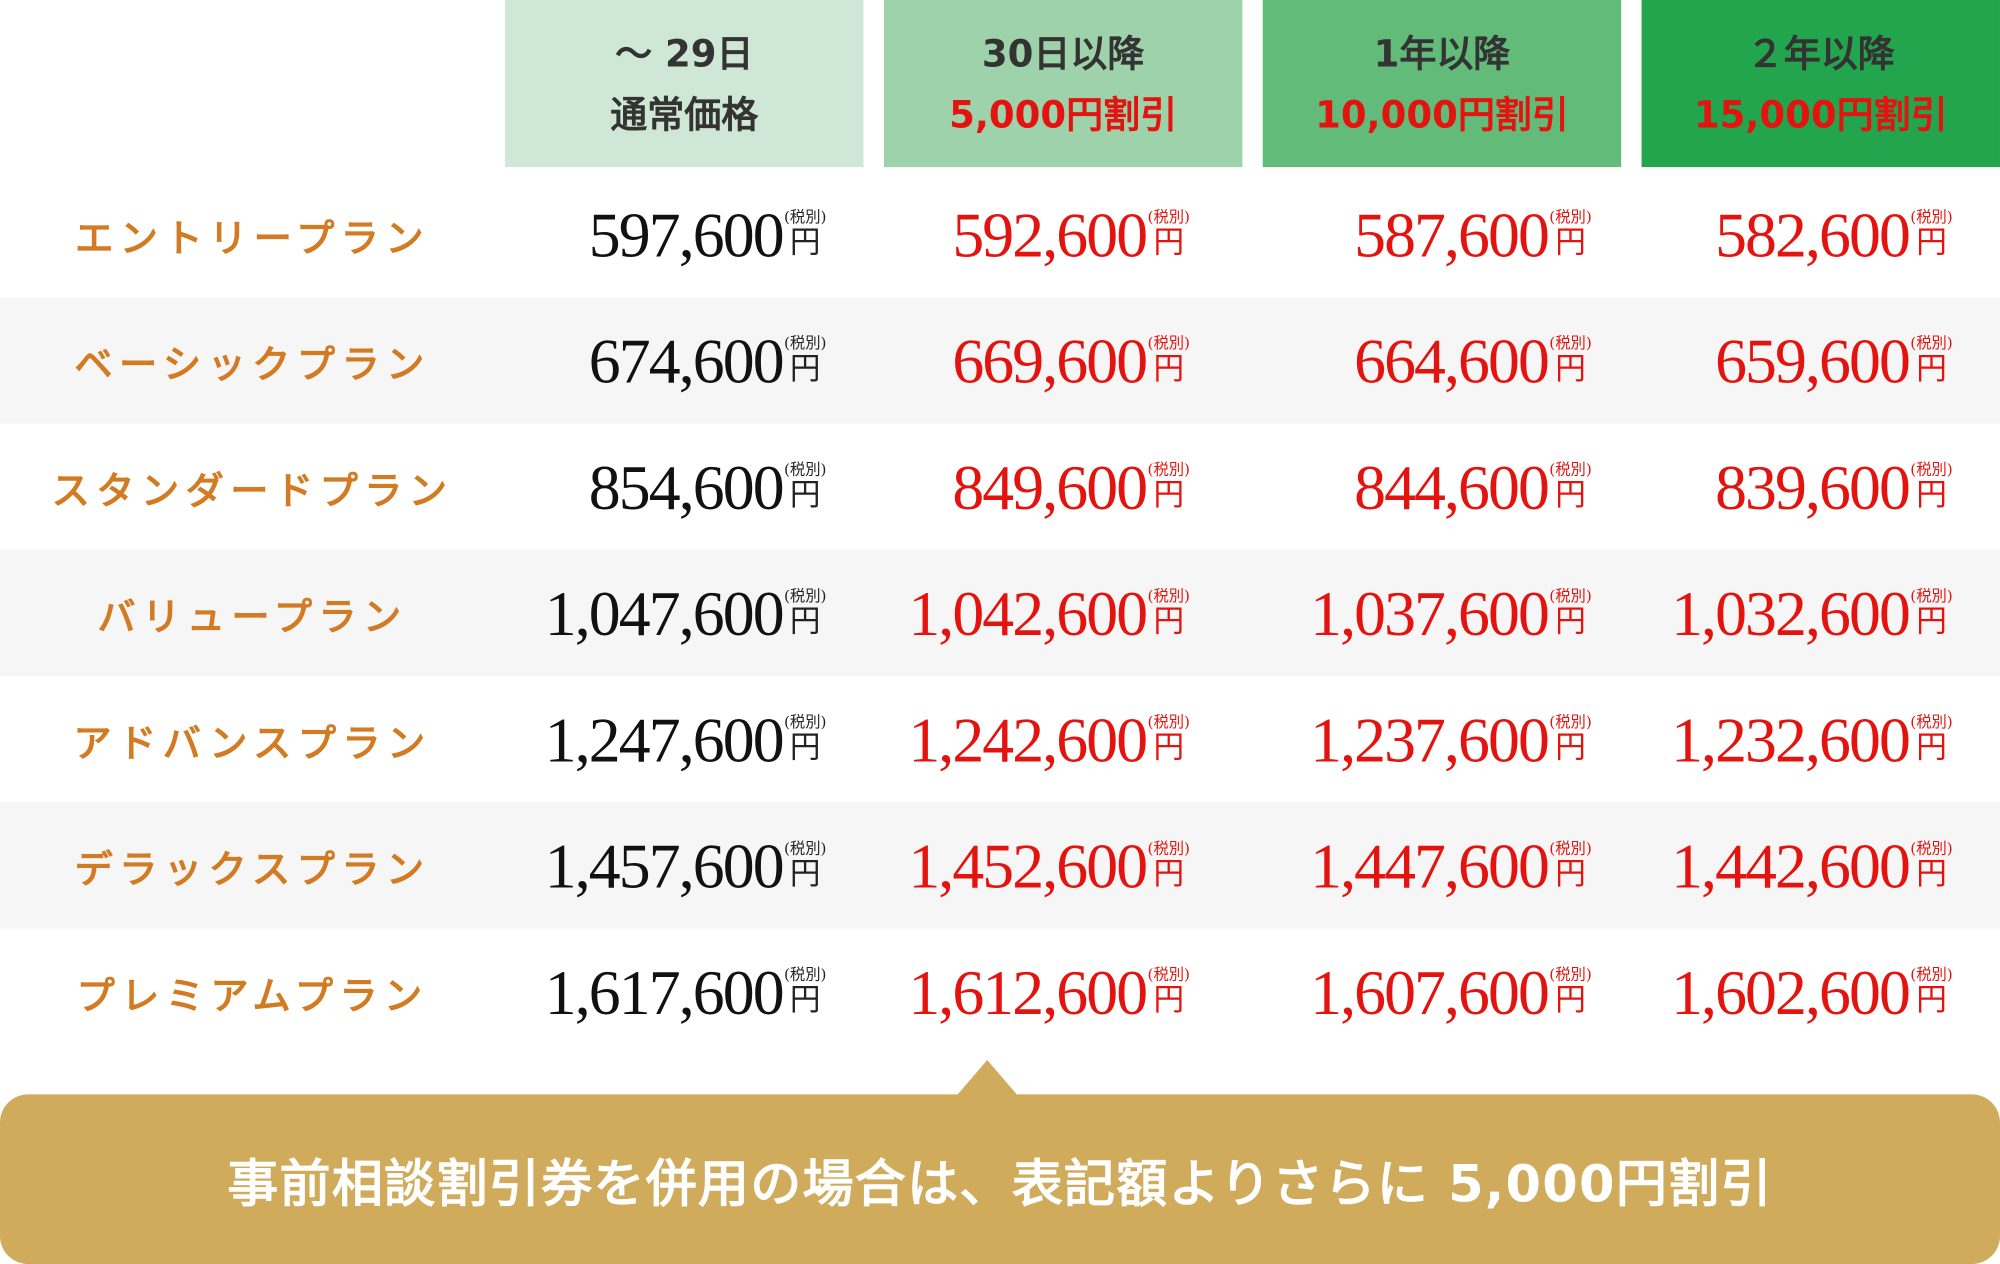 The image size is (2000, 1264). Describe the element at coordinates (1820, 53) in the screenshot. I see `column-header-period: ２年以降` at that location.